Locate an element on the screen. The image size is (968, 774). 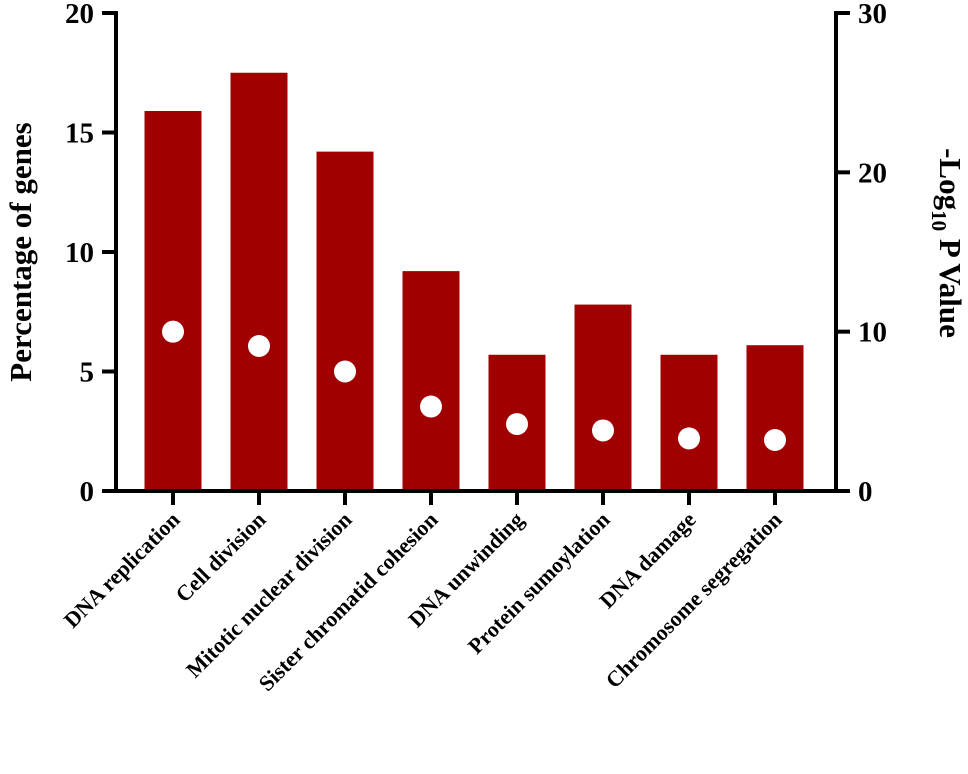
y-tick-label: 10 is located at coordinates (79, 253).